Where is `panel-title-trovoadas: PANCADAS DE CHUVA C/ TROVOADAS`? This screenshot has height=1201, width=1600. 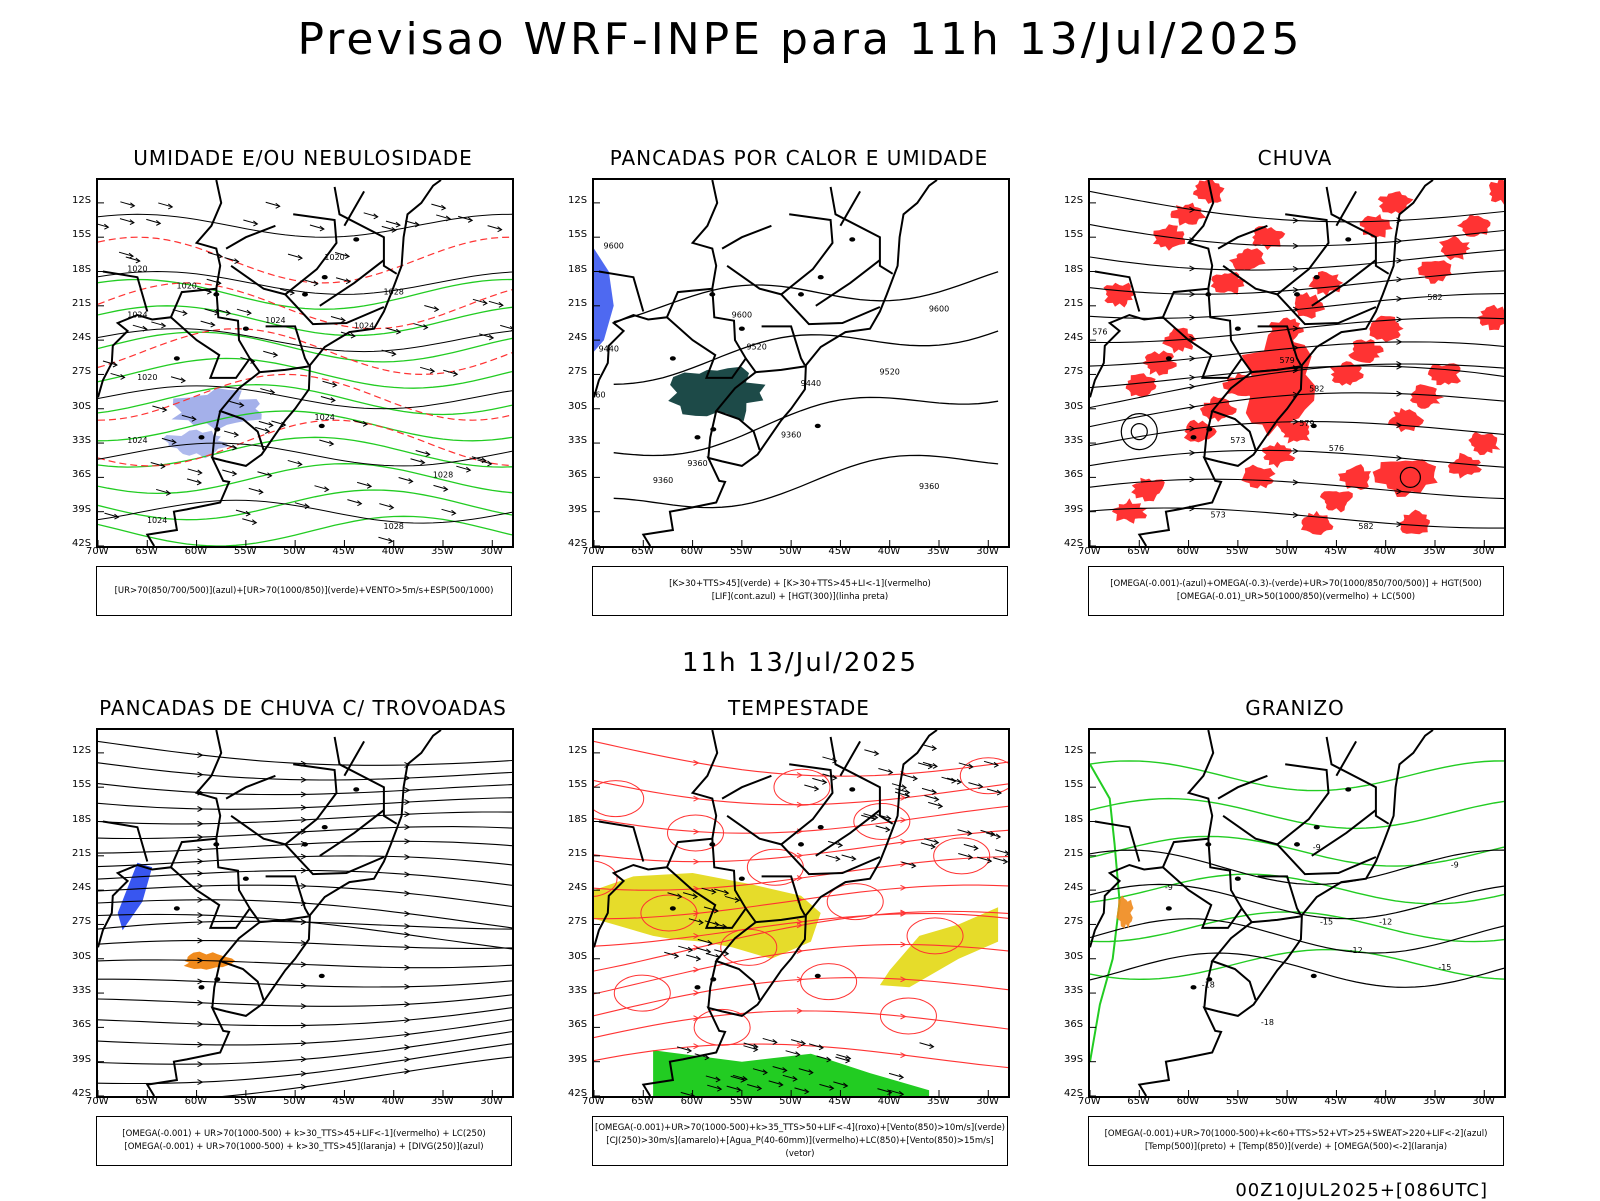
panel-title-trovoadas: PANCADAS DE CHUVA C/ TROVOADAS is located at coordinates (303, 708).